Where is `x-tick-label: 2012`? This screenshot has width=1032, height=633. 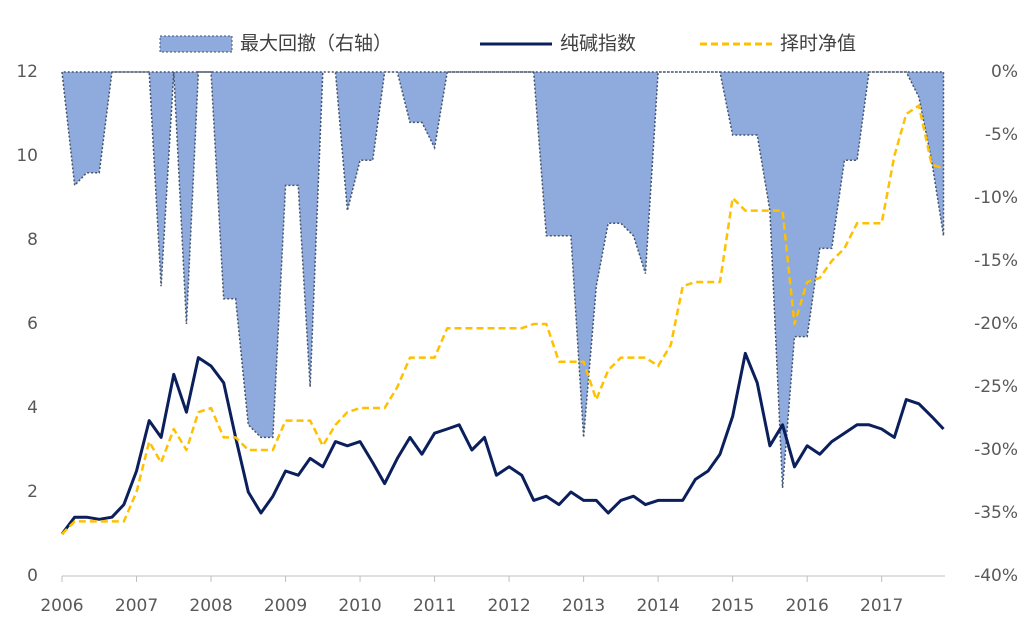 x-tick-label: 2012 is located at coordinates (508, 606).